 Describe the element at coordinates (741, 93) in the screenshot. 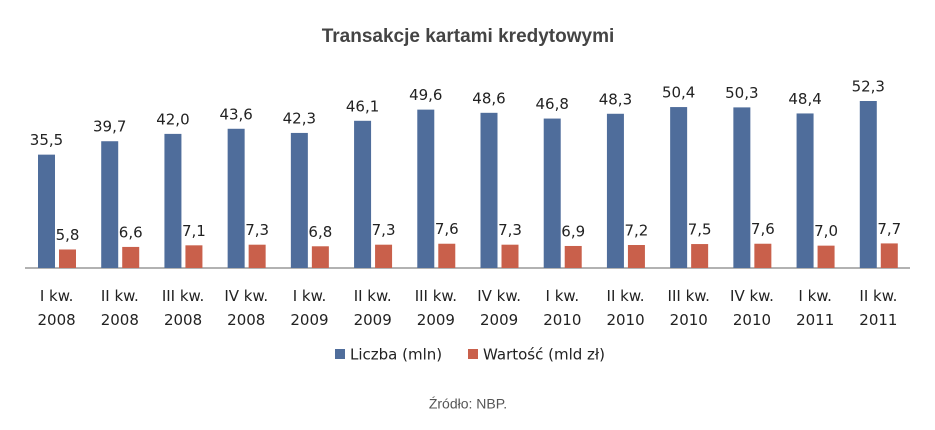

I see `value-label: 50,3` at that location.